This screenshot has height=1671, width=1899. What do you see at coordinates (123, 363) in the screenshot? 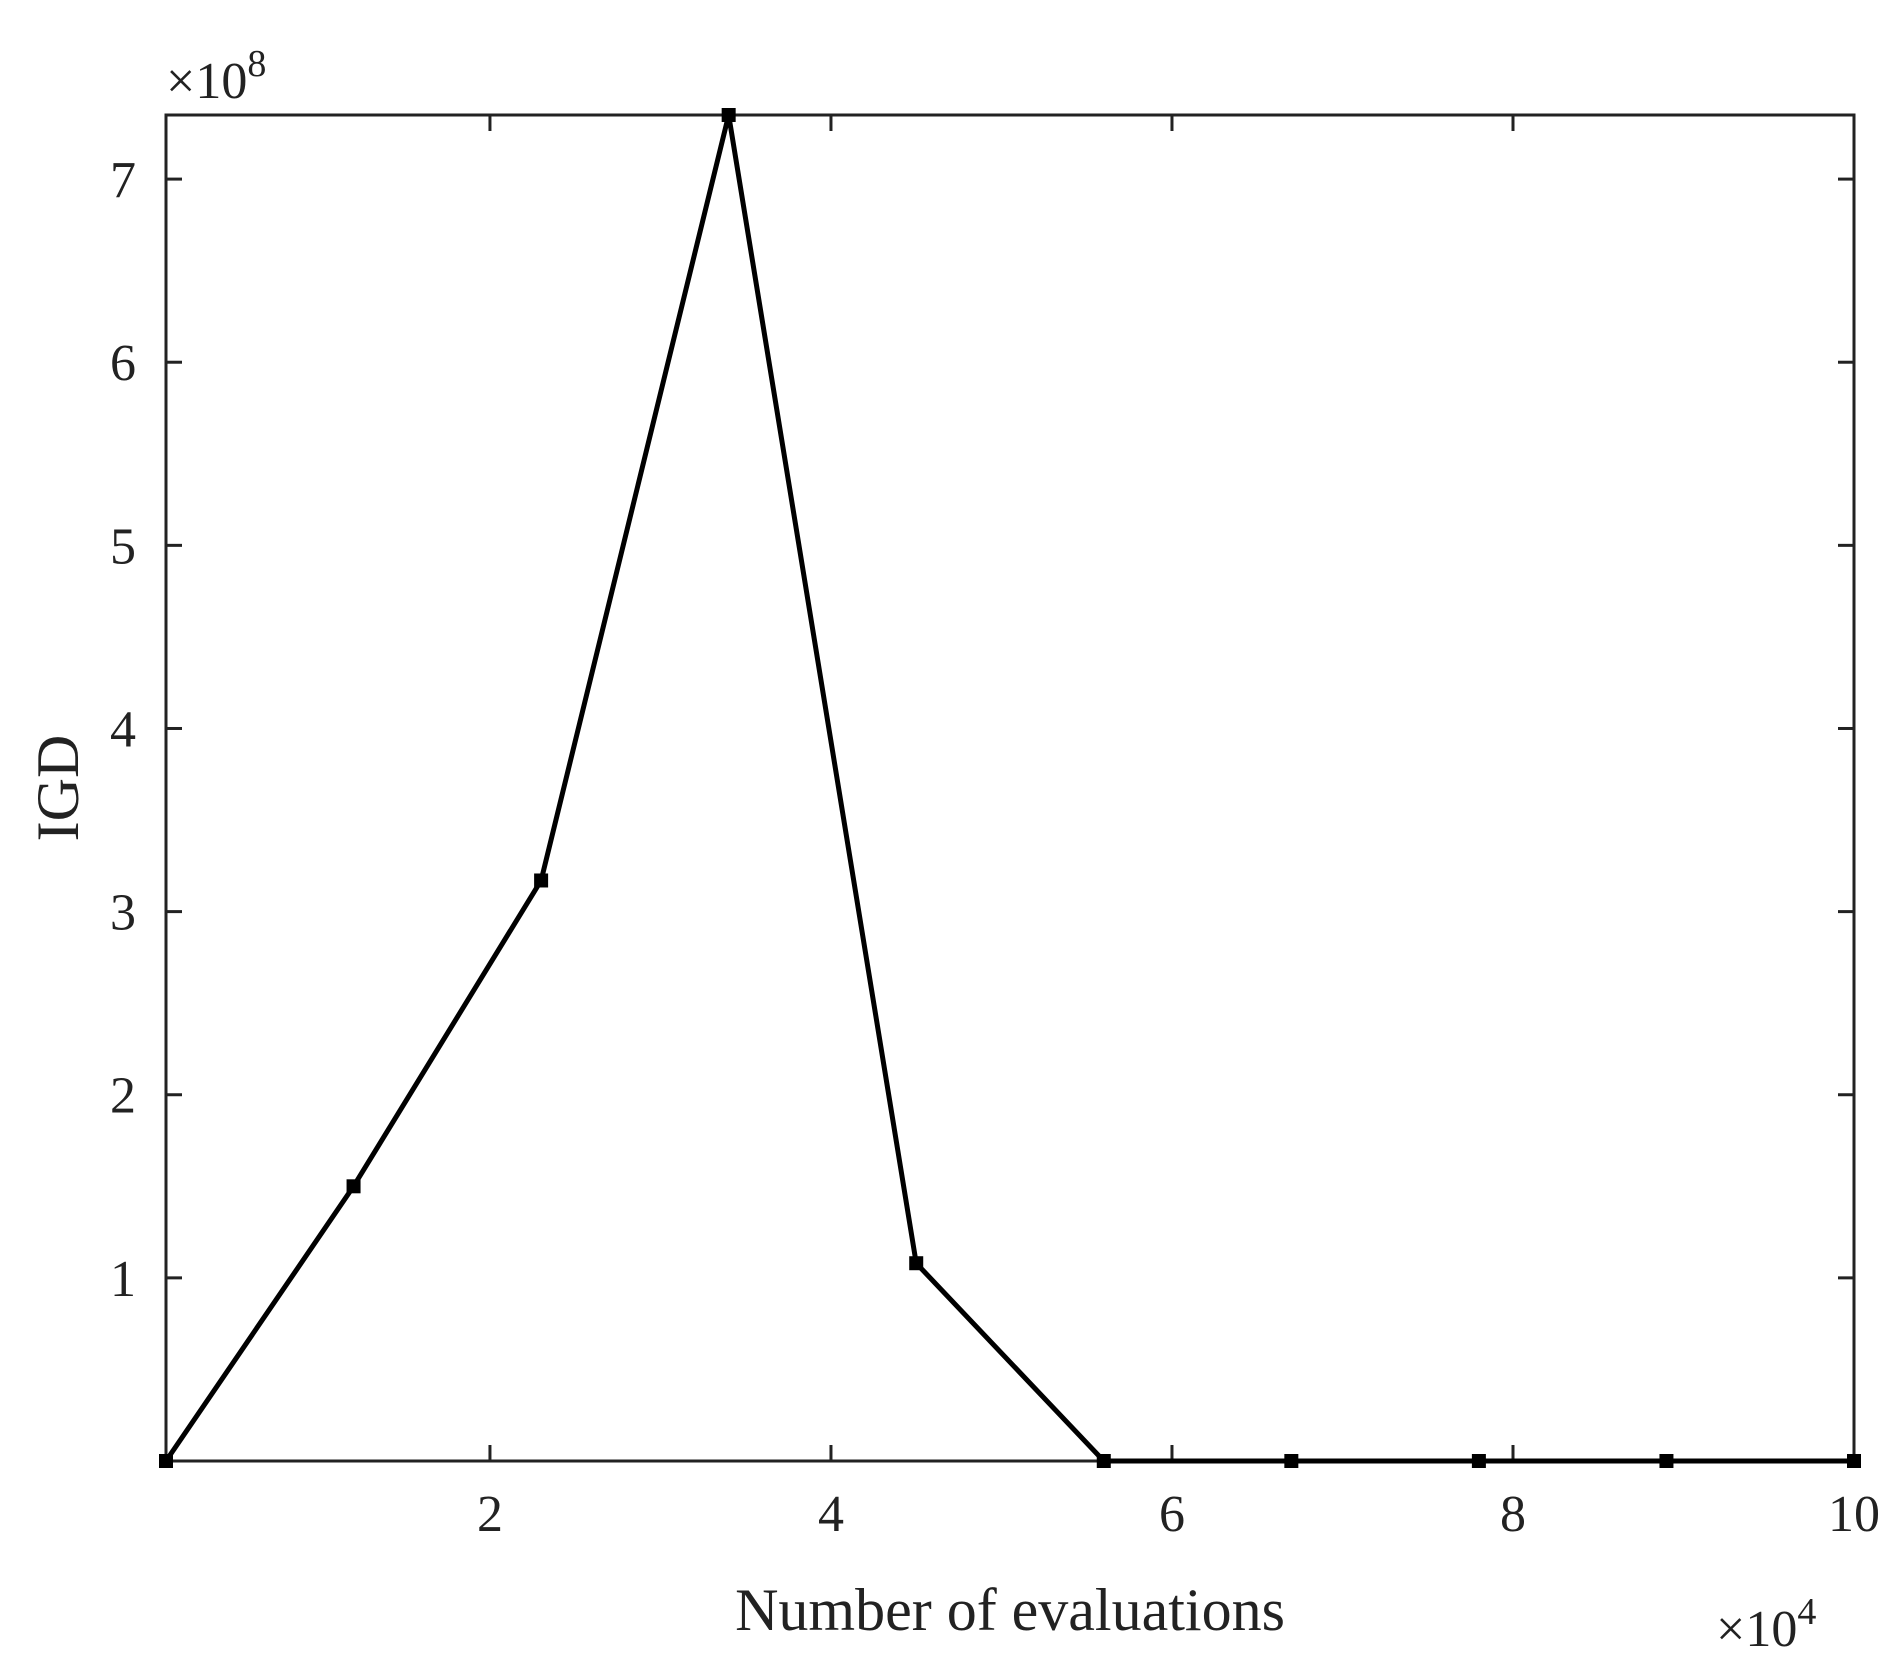
I see `y-tick-label: 6` at bounding box center [123, 363].